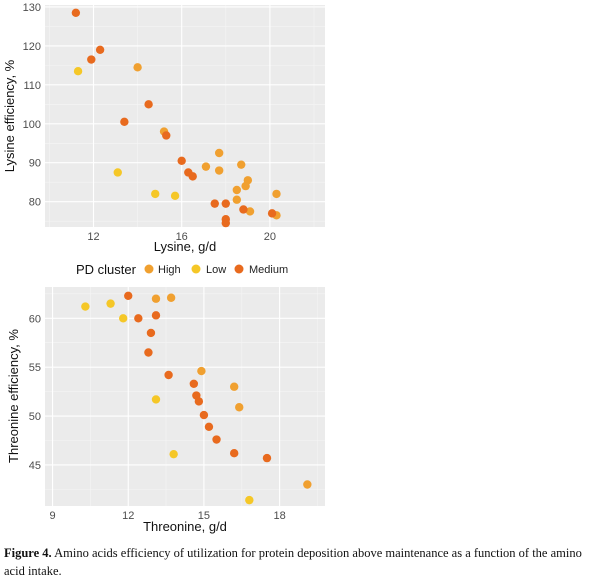 Image resolution: width=600 pixels, height=585 pixels. What do you see at coordinates (169, 270) in the screenshot?
I see `legend-label-high: High` at bounding box center [169, 270].